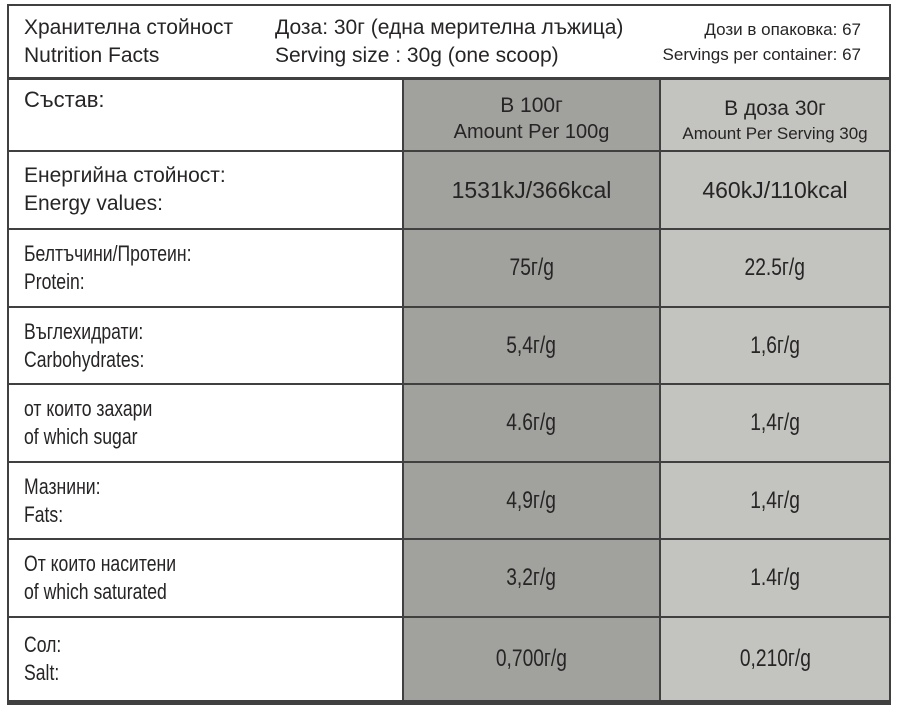 This screenshot has height=716, width=900. I want to click on row-fats-label-en: Fats:, so click(44, 514).